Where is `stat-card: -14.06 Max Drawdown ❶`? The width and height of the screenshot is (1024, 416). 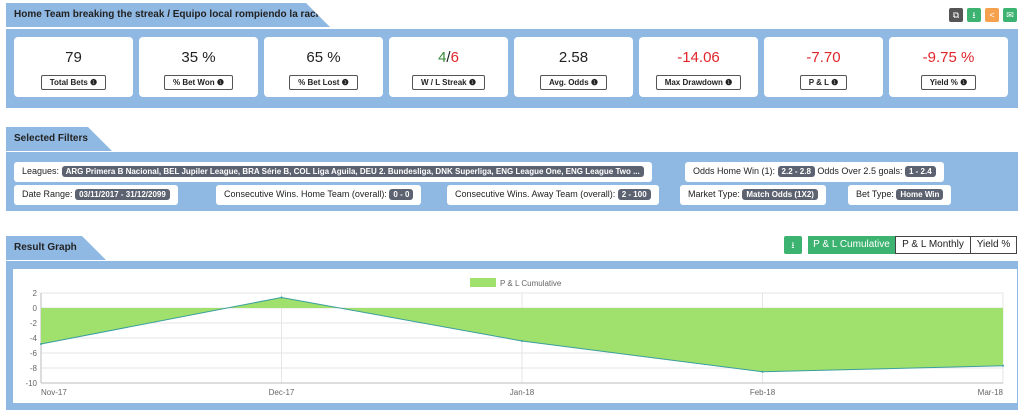 stat-card: -14.06 Max Drawdown ❶ is located at coordinates (698, 67).